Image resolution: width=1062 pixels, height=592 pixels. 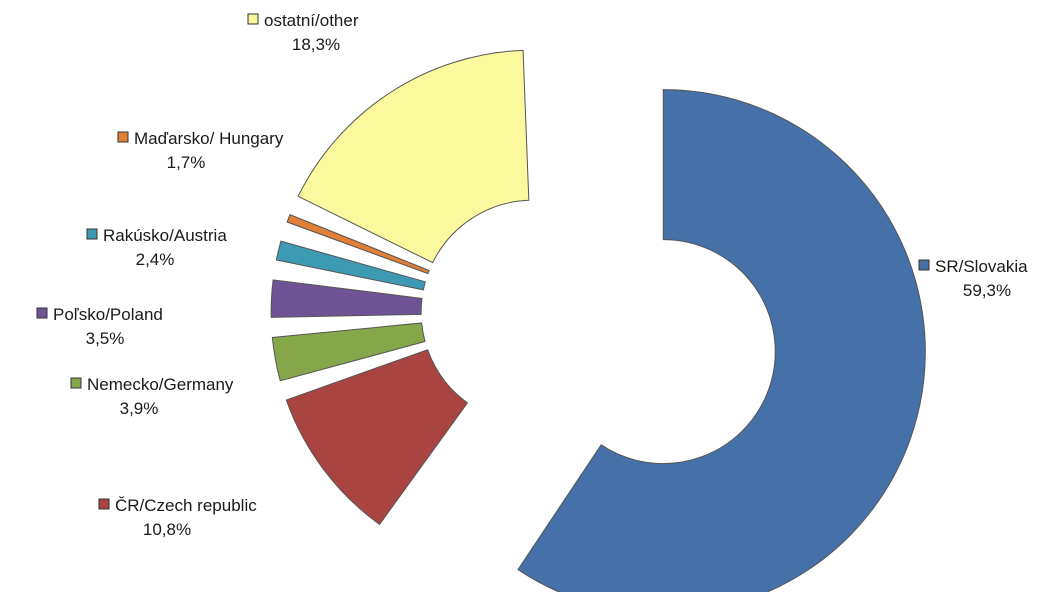 What do you see at coordinates (155, 259) in the screenshot?
I see `slice-value-label-4: 2,4%` at bounding box center [155, 259].